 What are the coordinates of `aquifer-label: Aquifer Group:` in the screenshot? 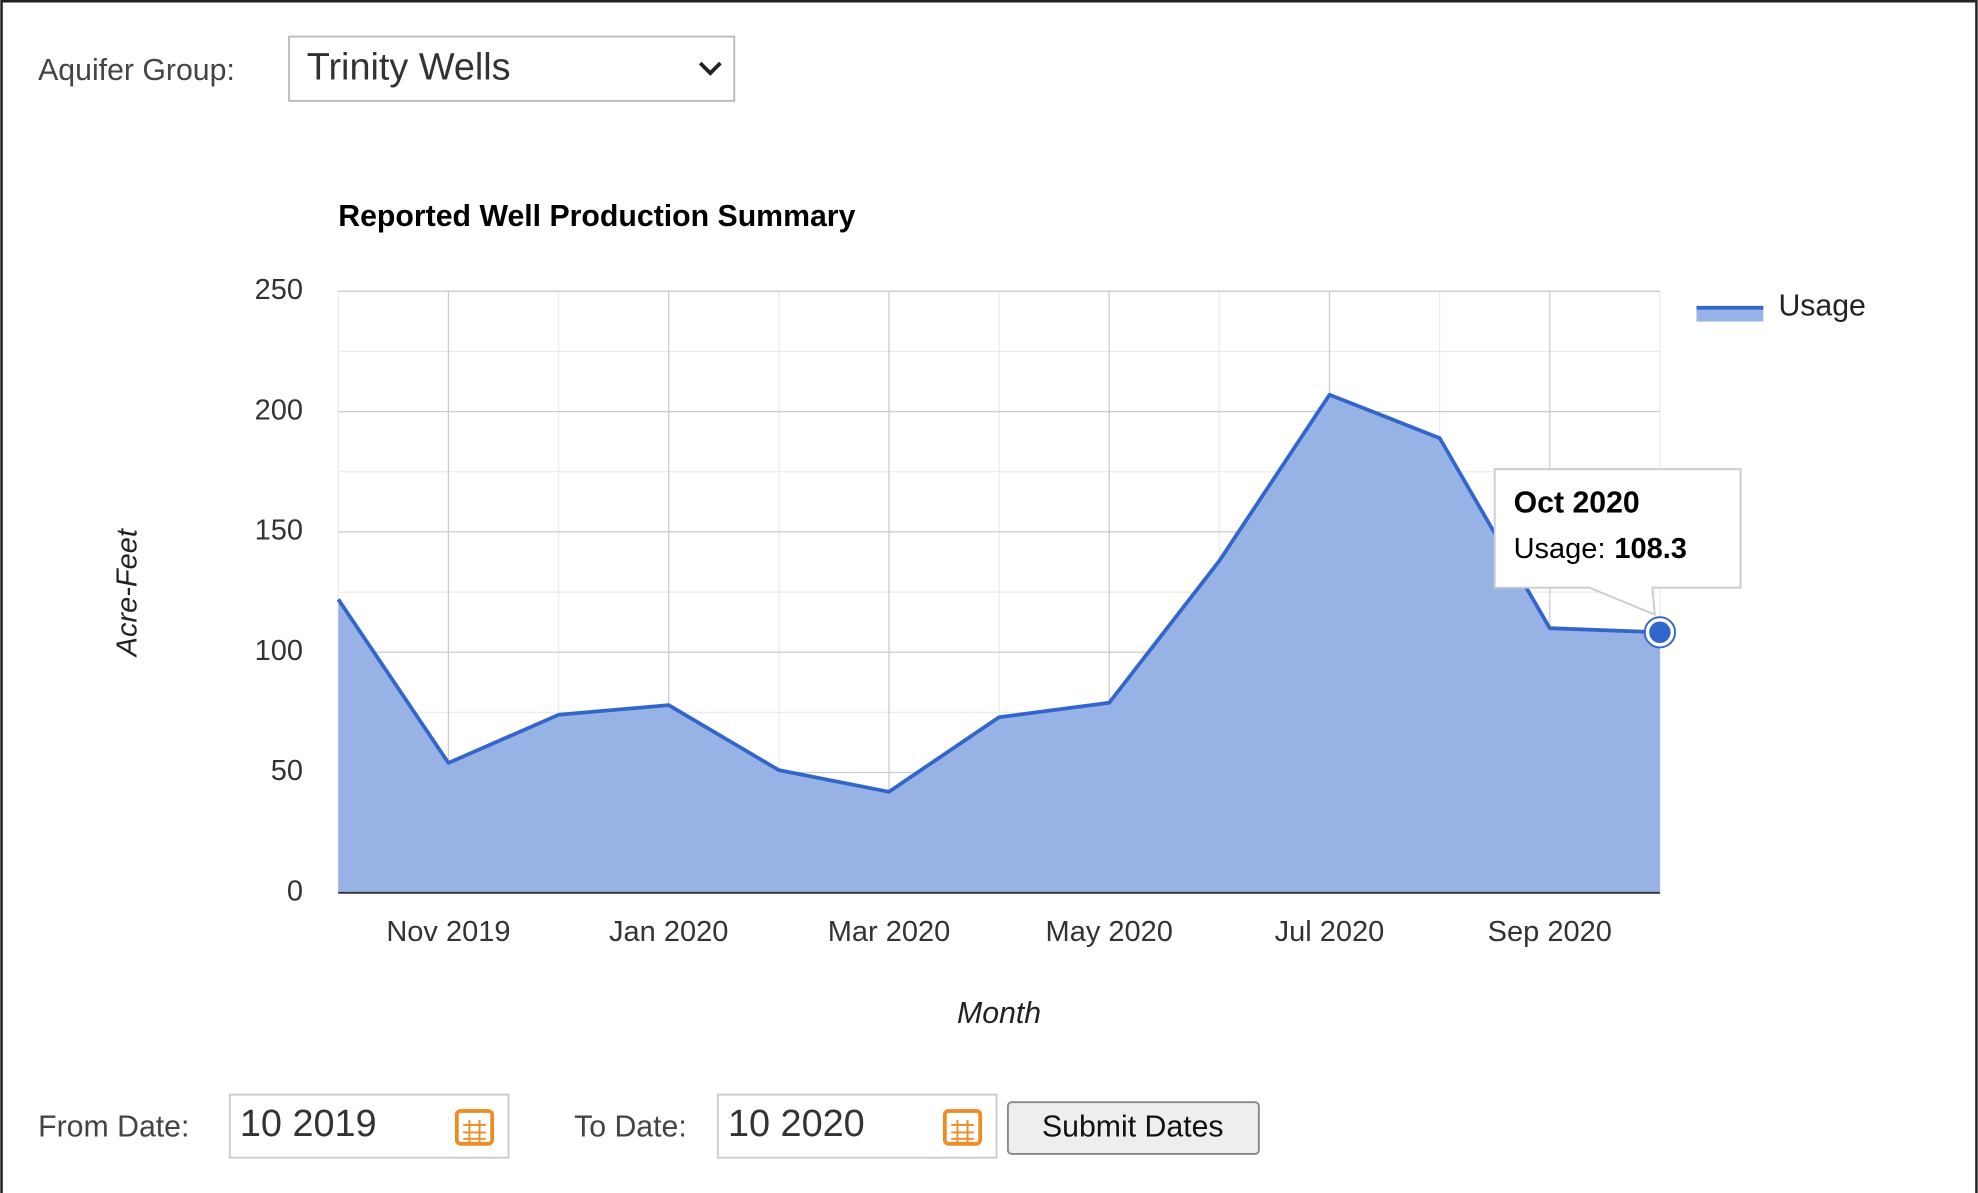 It's located at (136, 70).